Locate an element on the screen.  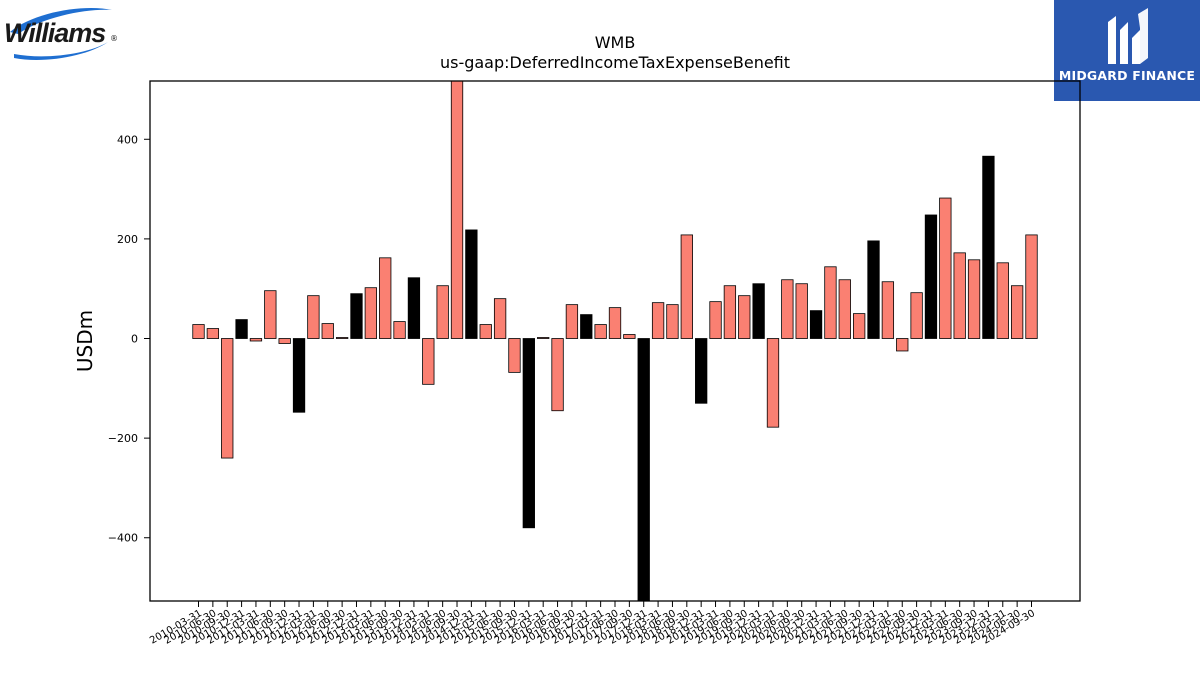
midgard-finance-logo: MIDGARD FINANCE is located at coordinates (1127, 50).